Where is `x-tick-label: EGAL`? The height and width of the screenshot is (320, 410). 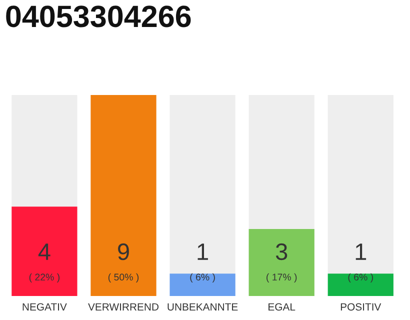 x-tick-label: EGAL is located at coordinates (282, 307).